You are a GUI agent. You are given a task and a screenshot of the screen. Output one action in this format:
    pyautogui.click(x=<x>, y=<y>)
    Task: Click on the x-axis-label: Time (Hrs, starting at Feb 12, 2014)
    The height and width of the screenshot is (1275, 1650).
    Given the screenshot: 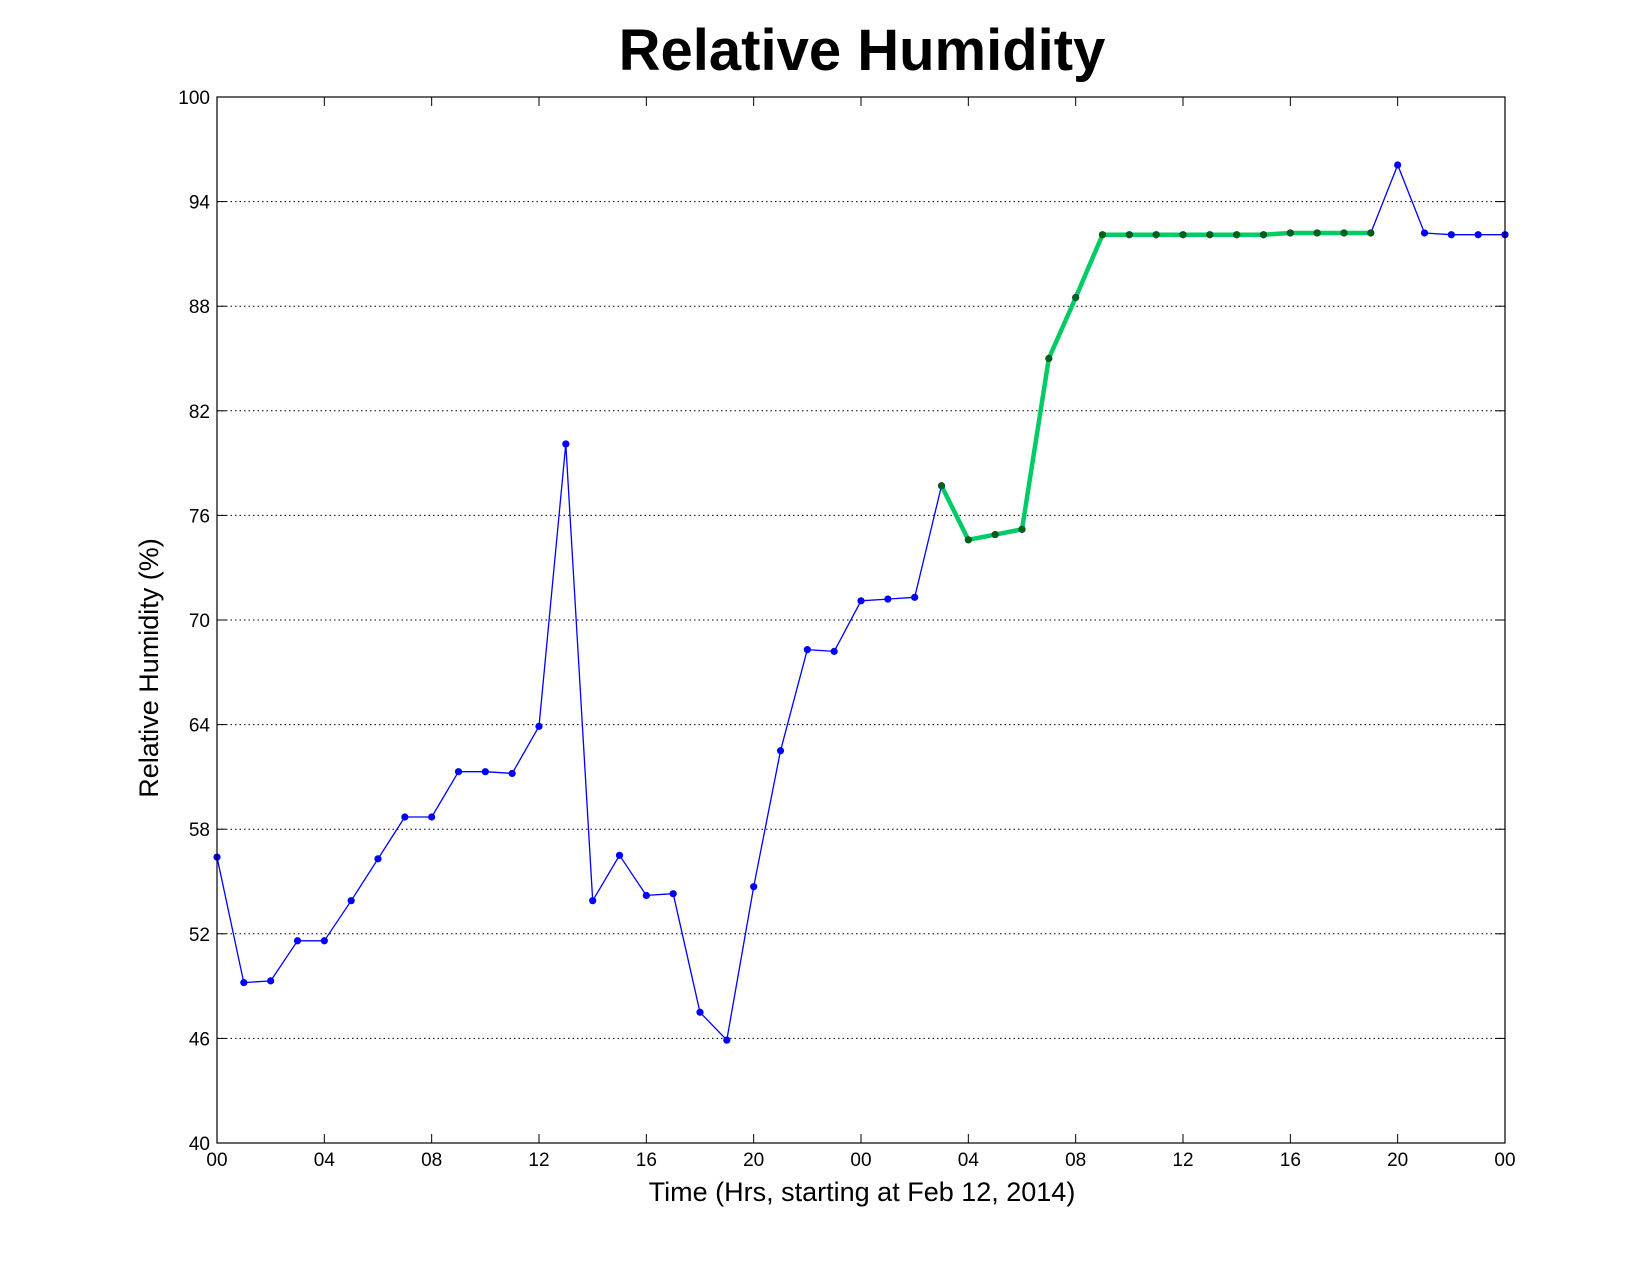 What is the action you would take?
    pyautogui.click(x=862, y=1192)
    